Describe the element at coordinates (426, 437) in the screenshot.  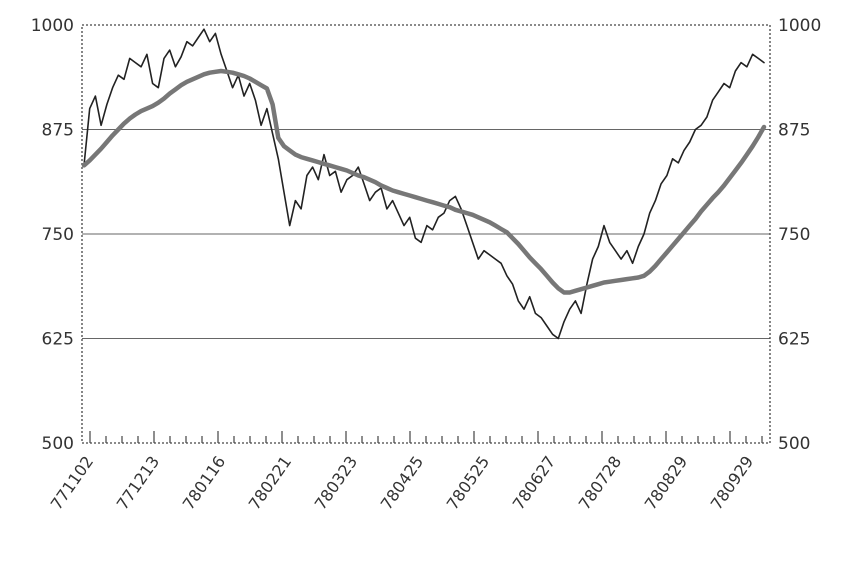
I see `x-axis-ticks` at that location.